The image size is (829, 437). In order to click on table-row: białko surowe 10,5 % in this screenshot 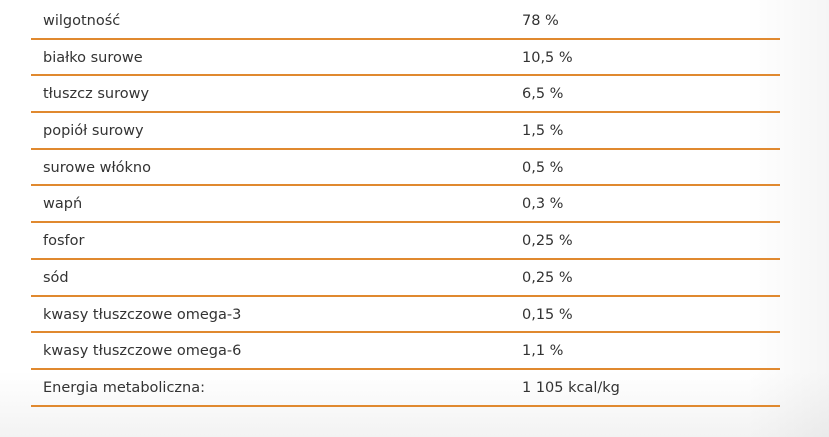, I will do `click(405, 58)`.